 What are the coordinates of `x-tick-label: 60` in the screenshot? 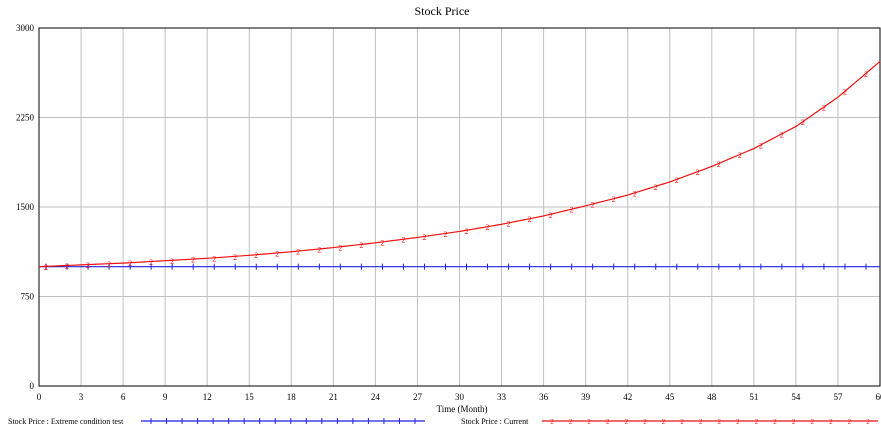 It's located at (878, 397).